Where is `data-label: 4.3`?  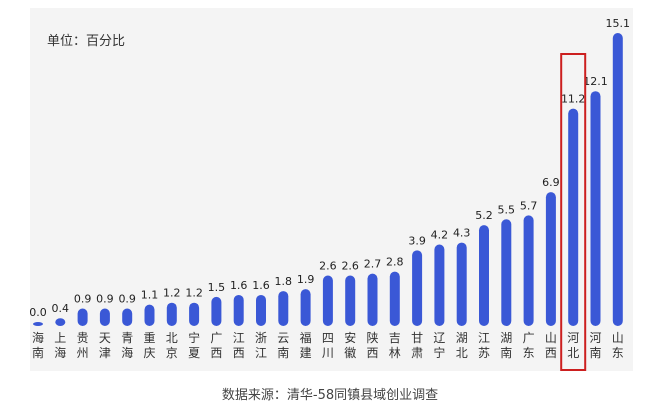
data-label: 4.3 is located at coordinates (462, 233).